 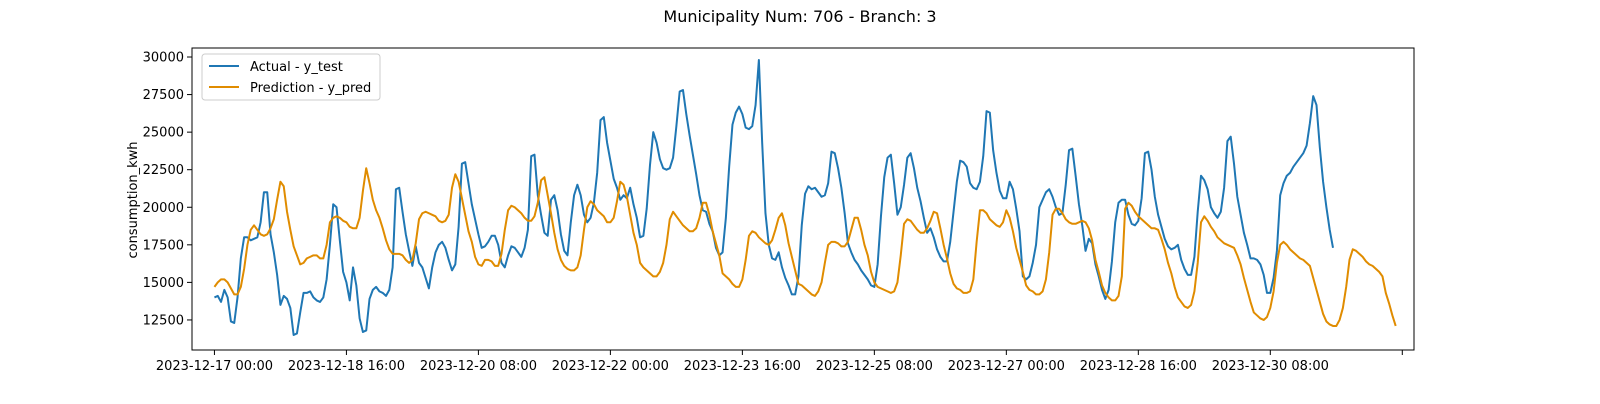 I want to click on x-tick-label: 2023-12-25 08:00, so click(x=874, y=366).